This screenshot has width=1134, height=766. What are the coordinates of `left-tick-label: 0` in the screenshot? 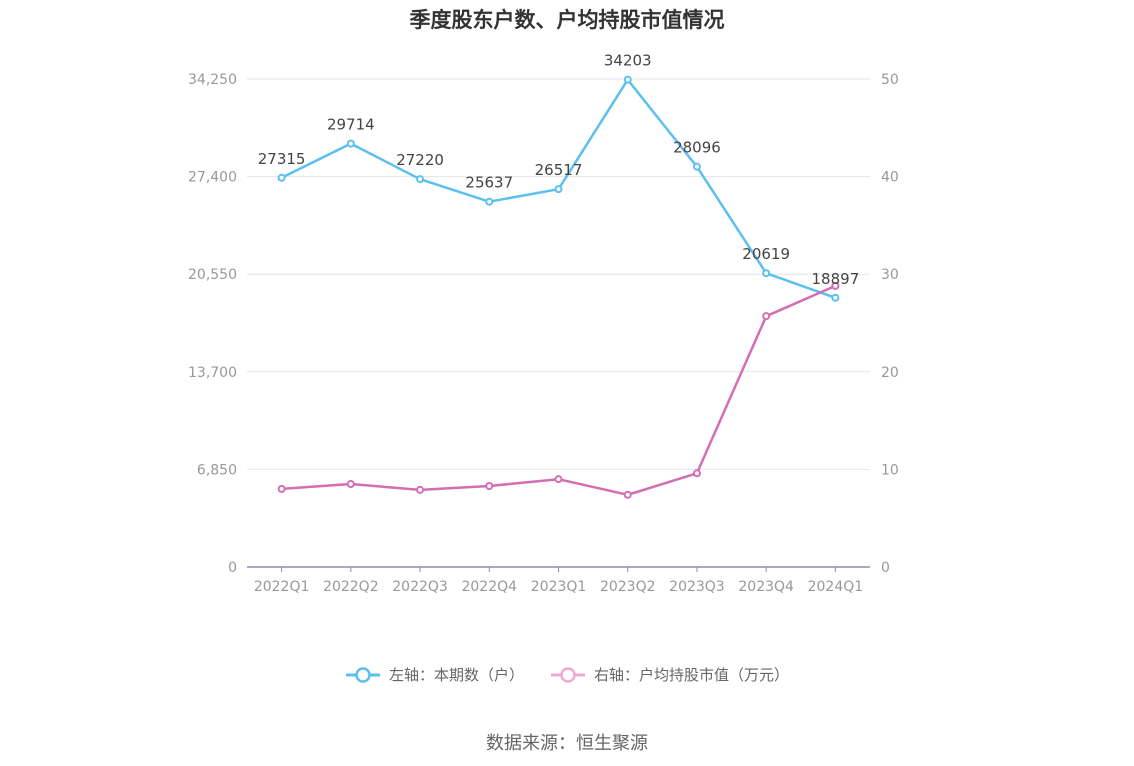 It's located at (232, 568).